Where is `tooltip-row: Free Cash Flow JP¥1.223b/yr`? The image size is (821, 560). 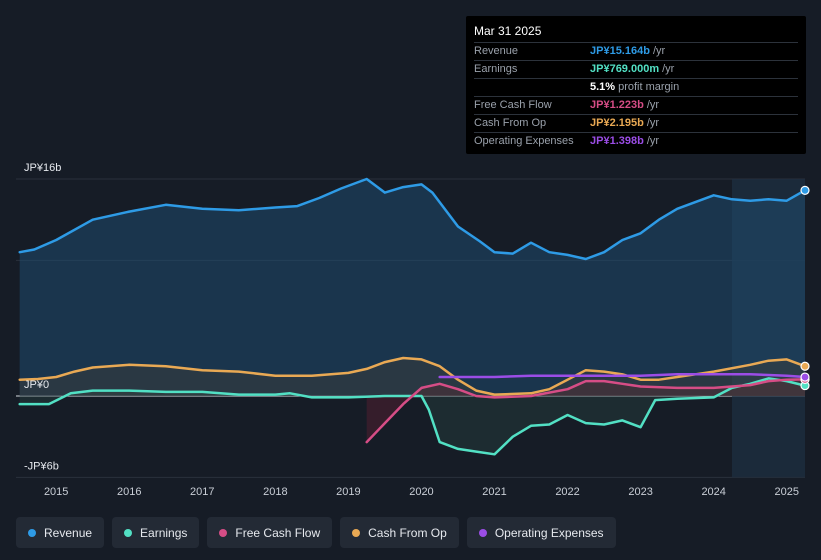
tooltip-row: Free Cash Flow JP¥1.223b/yr is located at coordinates (636, 106).